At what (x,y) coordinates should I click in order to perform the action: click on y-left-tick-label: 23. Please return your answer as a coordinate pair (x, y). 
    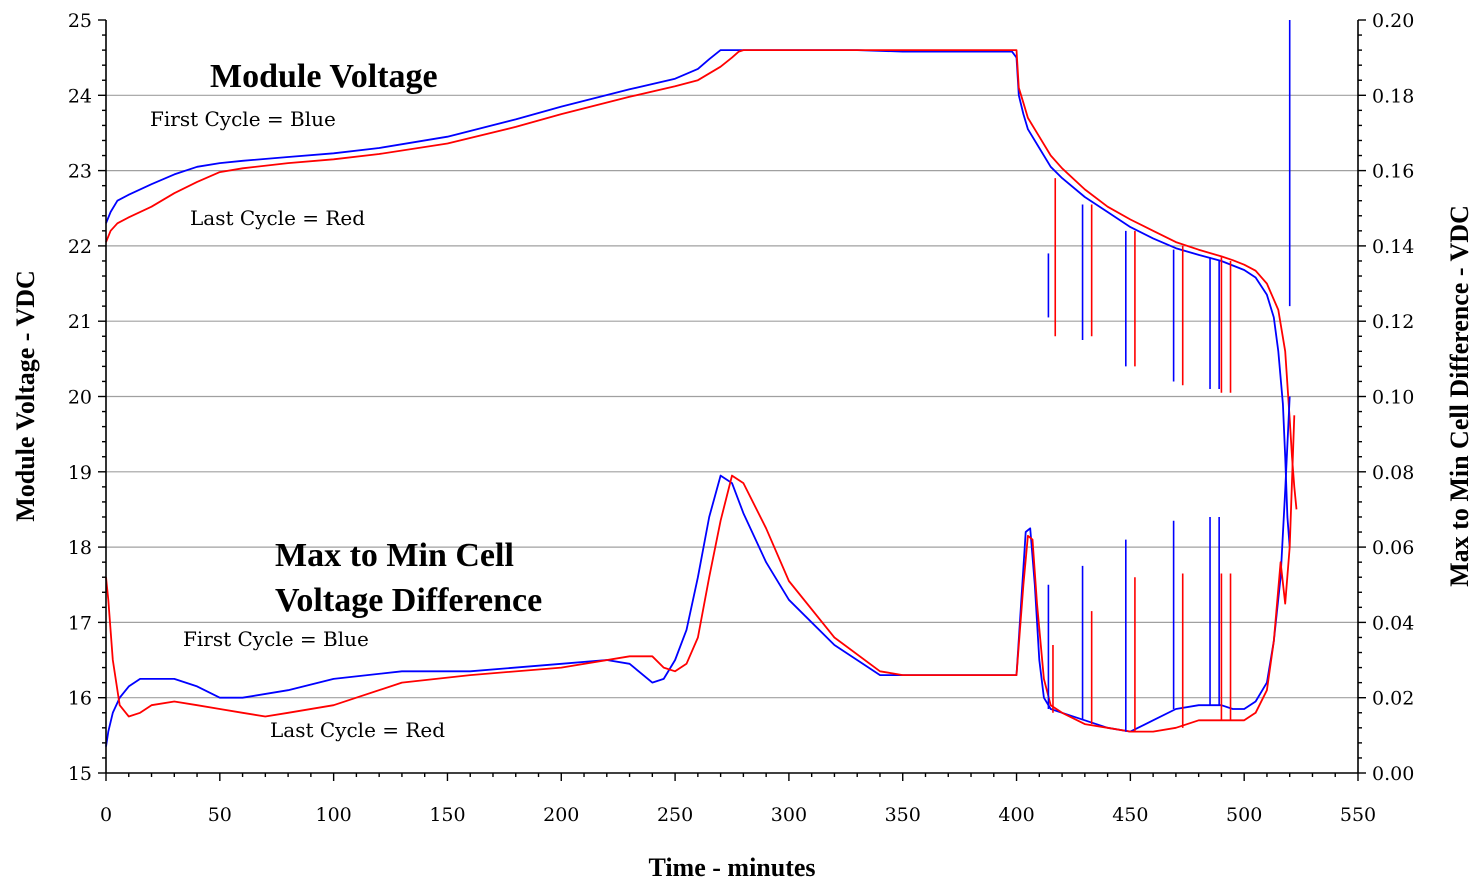
    Looking at the image, I should click on (80, 172).